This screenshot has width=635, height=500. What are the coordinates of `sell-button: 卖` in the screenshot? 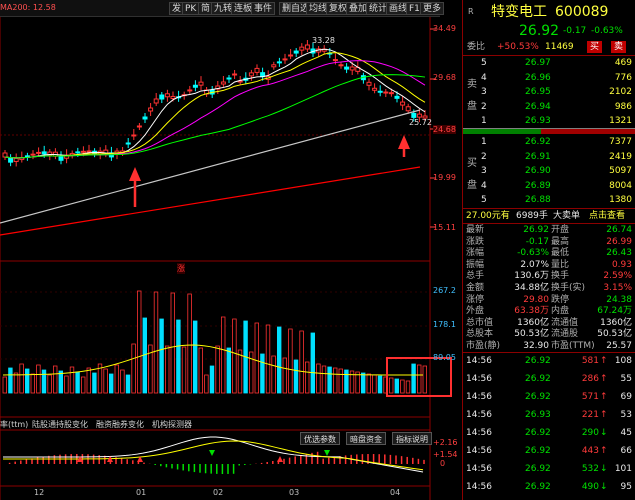 It's located at (619, 47).